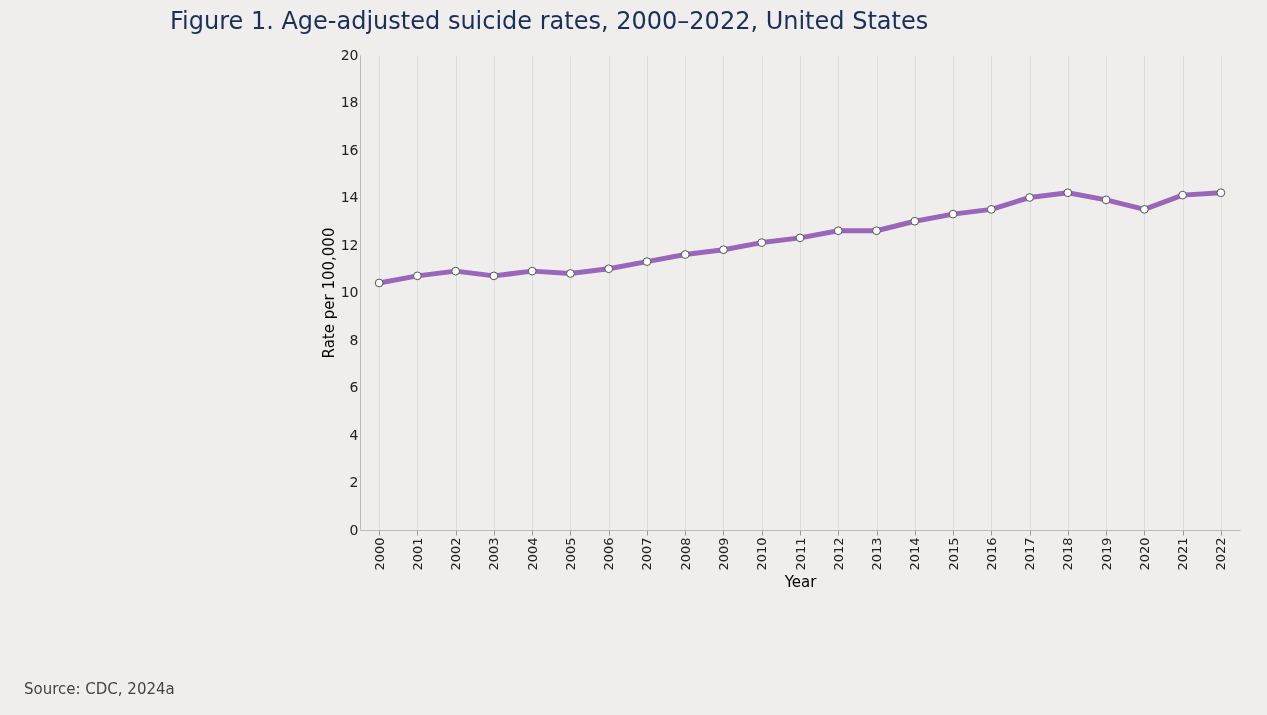  What do you see at coordinates (1068, 554) in the screenshot?
I see `x-tick-label: 2018` at bounding box center [1068, 554].